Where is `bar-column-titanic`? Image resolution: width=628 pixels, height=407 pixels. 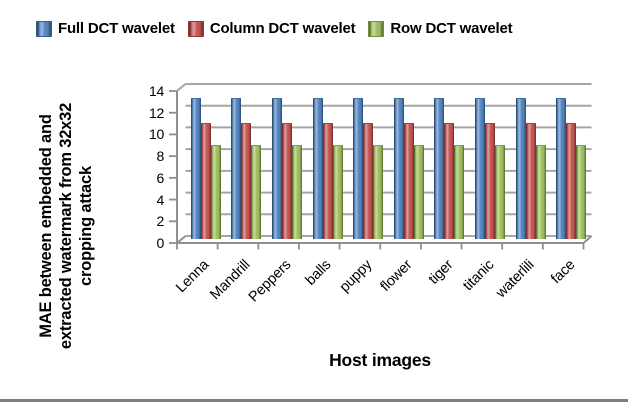 bar-column-titanic is located at coordinates (490, 181).